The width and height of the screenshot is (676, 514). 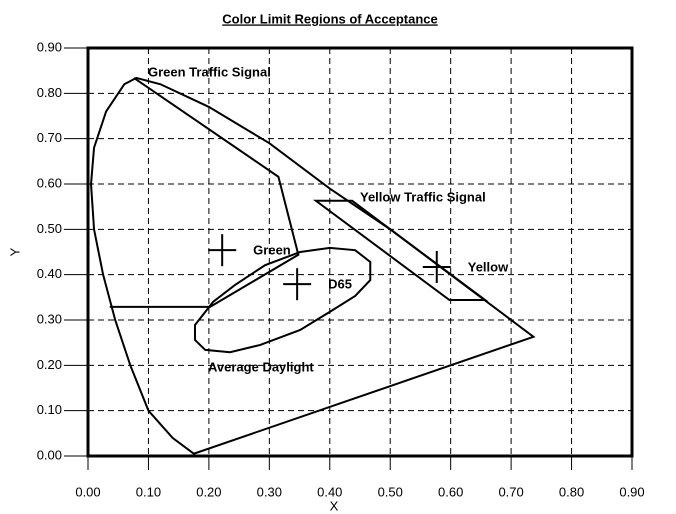 I want to click on annotation: Yellow Traffic Signal, so click(x=423, y=196).